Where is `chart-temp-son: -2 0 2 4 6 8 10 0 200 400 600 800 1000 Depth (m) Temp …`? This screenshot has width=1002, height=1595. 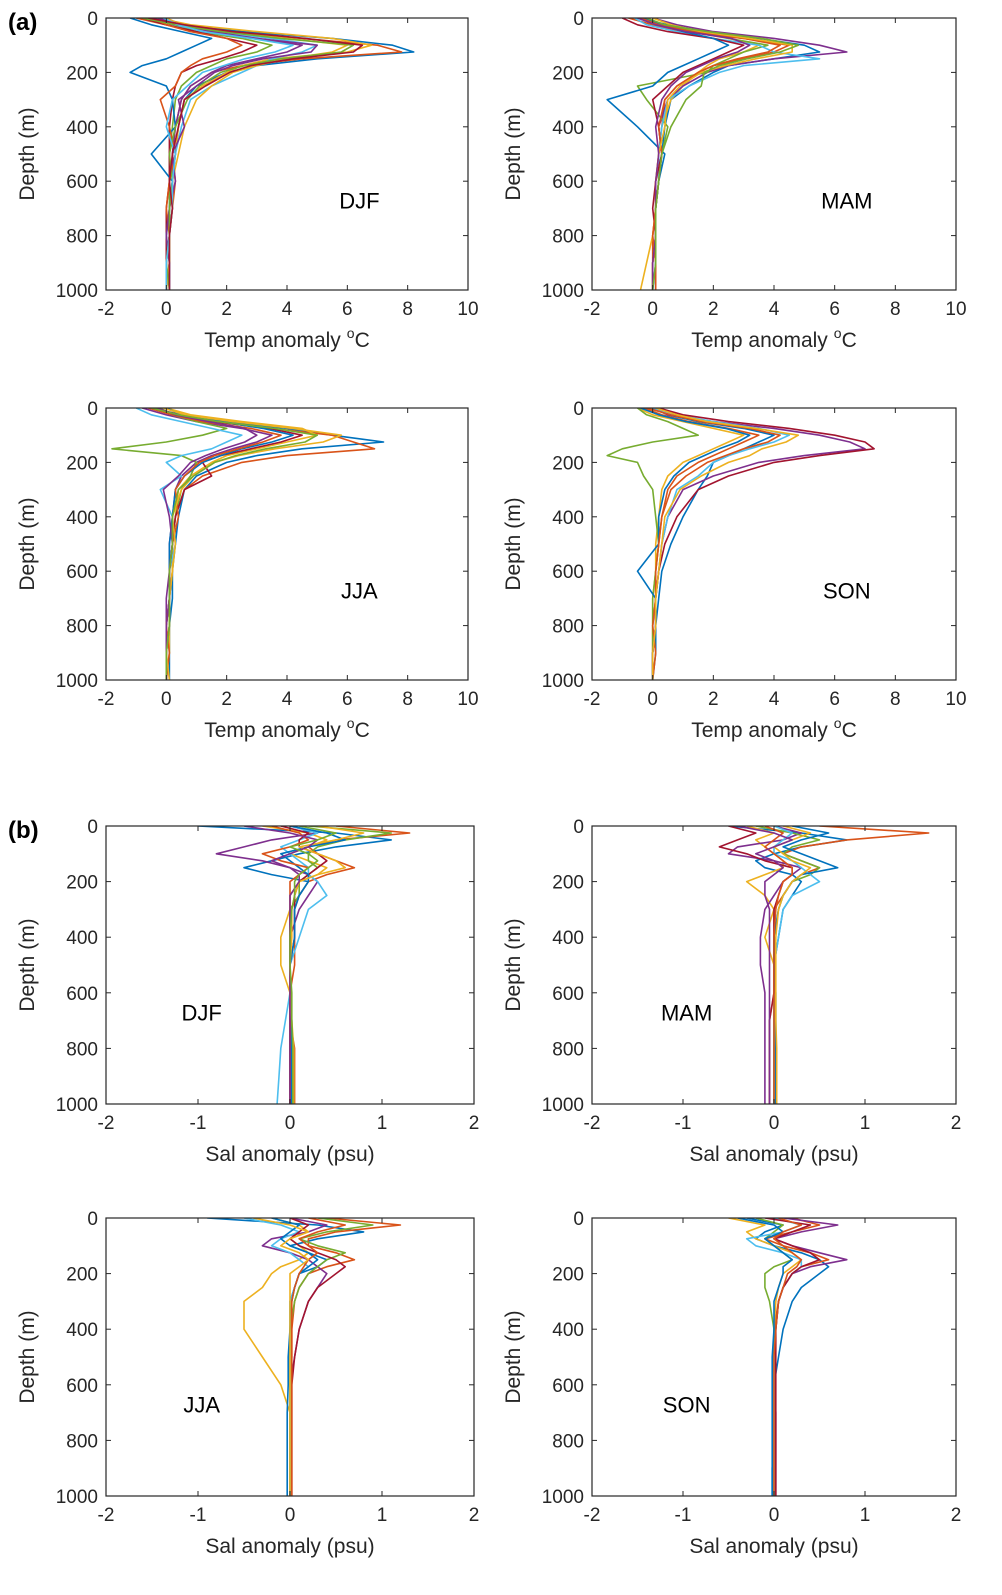
chart-temp-son: -2 0 2 4 6 8 10 0 200 400 600 800 1000 Depth (m) Temp … is located at coordinates (734, 570).